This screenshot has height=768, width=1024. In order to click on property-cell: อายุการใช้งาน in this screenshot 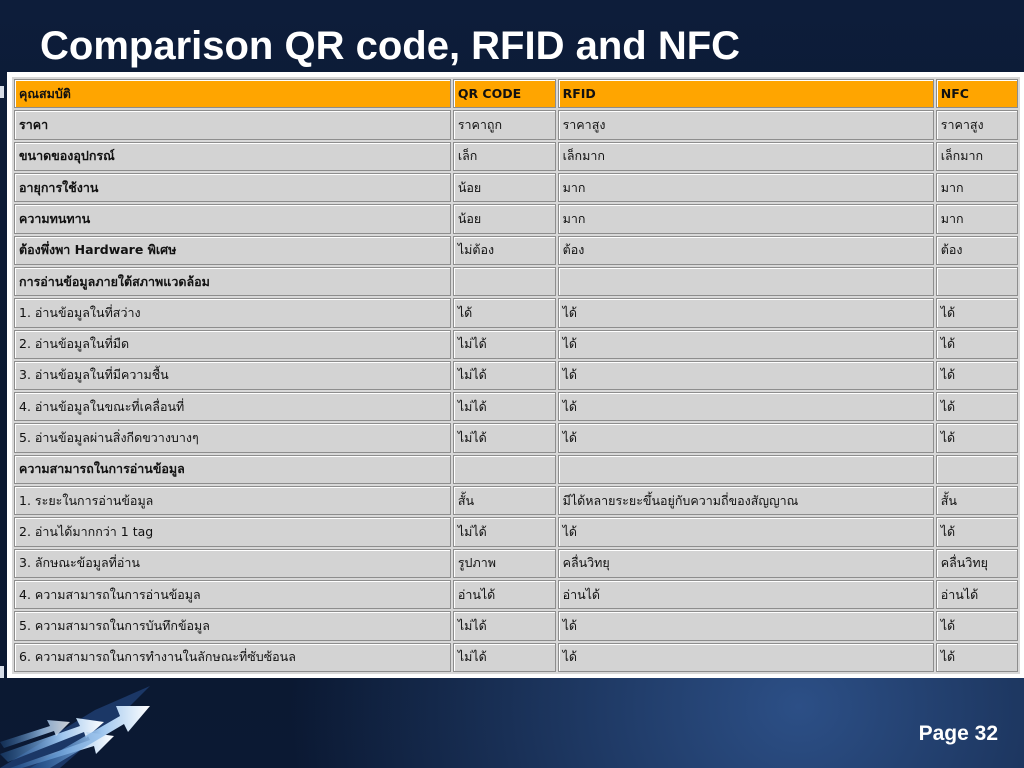, I will do `click(232, 187)`.